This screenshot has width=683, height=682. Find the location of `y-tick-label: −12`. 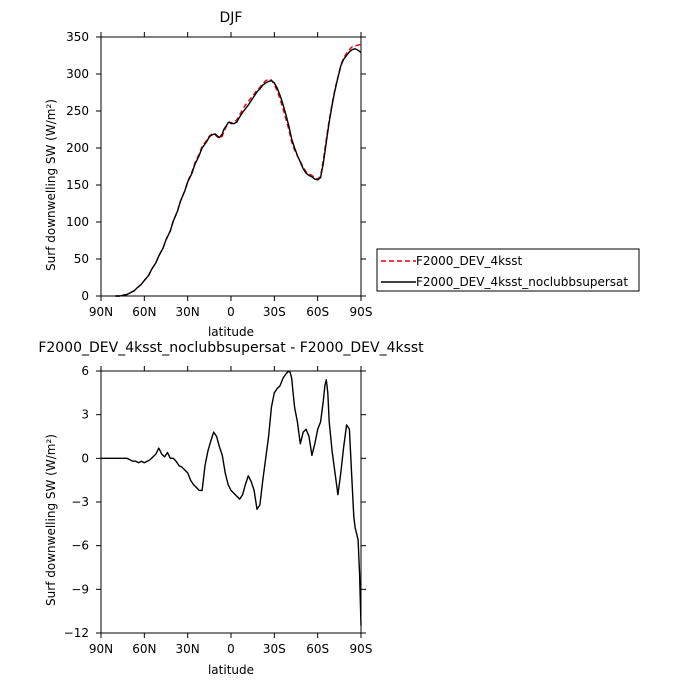

y-tick-label: −12 is located at coordinates (76, 633).